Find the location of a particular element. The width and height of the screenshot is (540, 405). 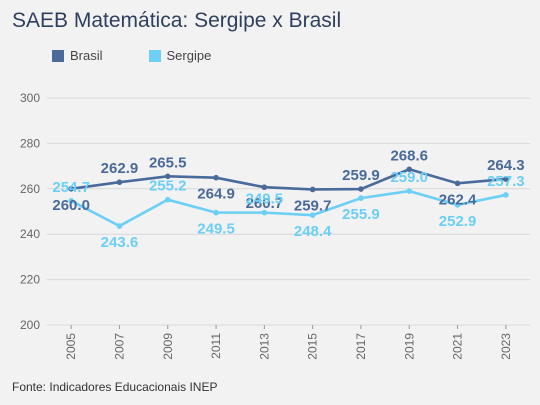

data-label-brasil-2007: 262.9 is located at coordinates (120, 168).